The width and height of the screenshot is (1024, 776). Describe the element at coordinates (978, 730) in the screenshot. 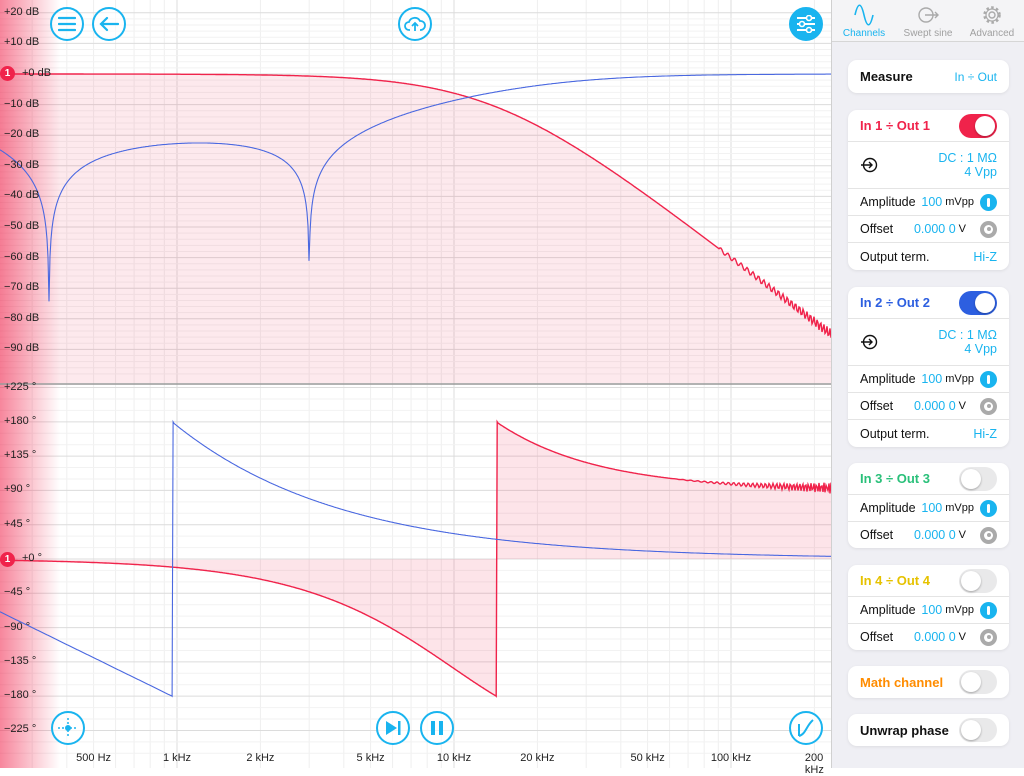

I see `unwrap-phase-toggle` at that location.